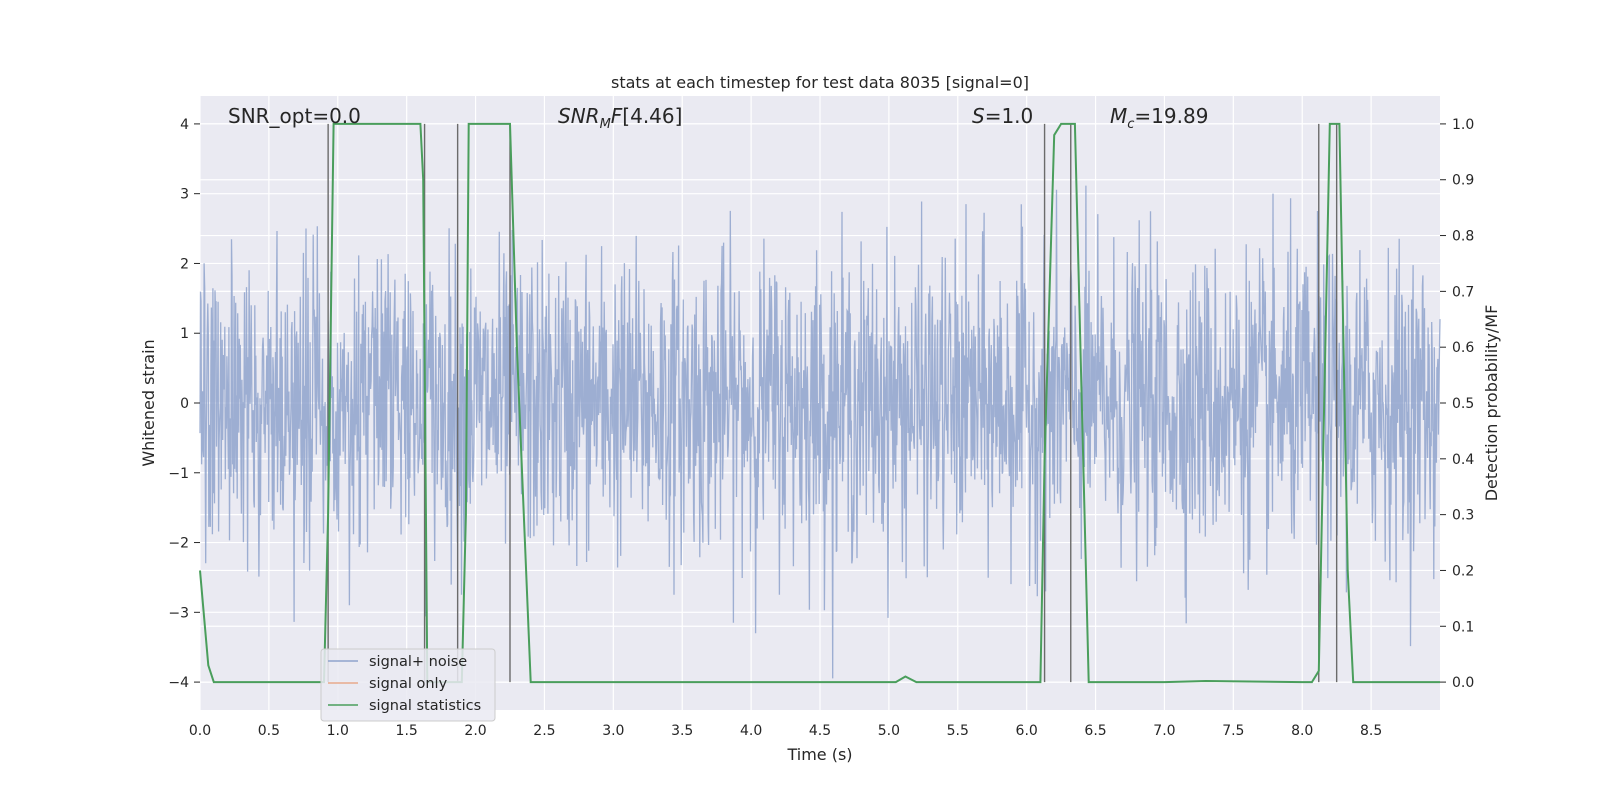 The width and height of the screenshot is (1600, 800). I want to click on x-tick-label: 7.5, so click(1233, 731).